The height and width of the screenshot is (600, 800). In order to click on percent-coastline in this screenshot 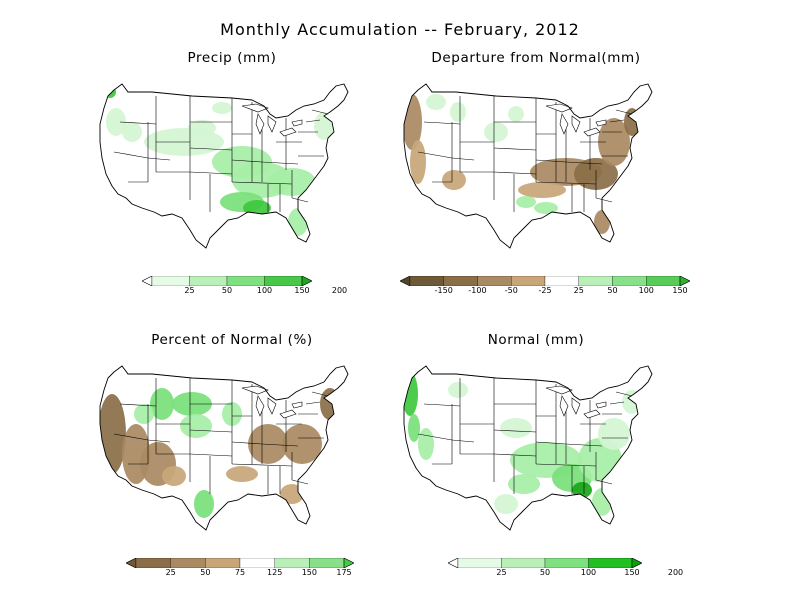, I will do `click(224, 448)`.